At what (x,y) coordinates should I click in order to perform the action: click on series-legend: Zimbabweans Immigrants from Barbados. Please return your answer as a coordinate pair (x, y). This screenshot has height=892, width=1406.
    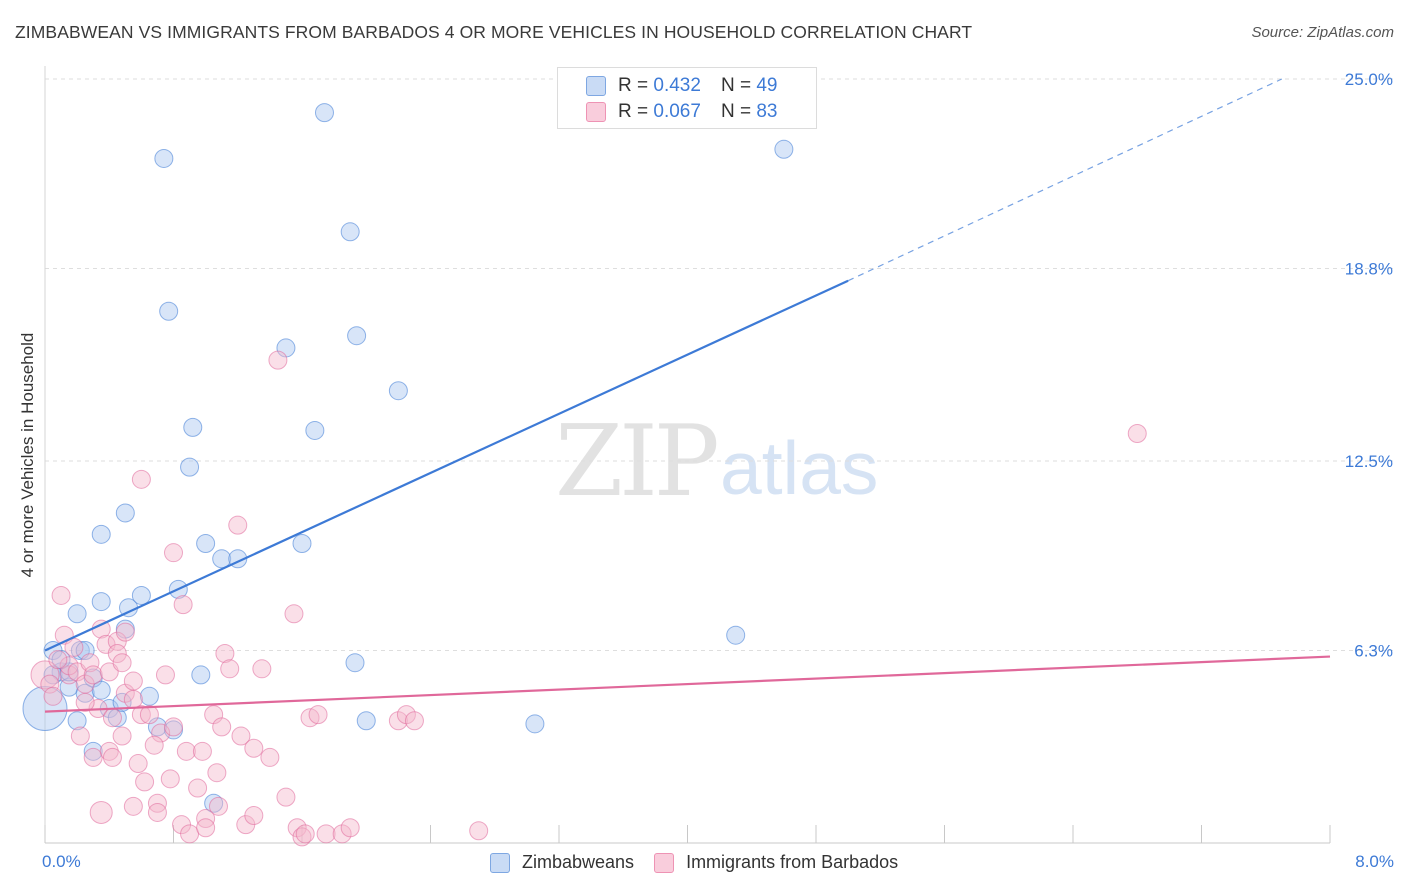
    Looking at the image, I should click on (704, 862).